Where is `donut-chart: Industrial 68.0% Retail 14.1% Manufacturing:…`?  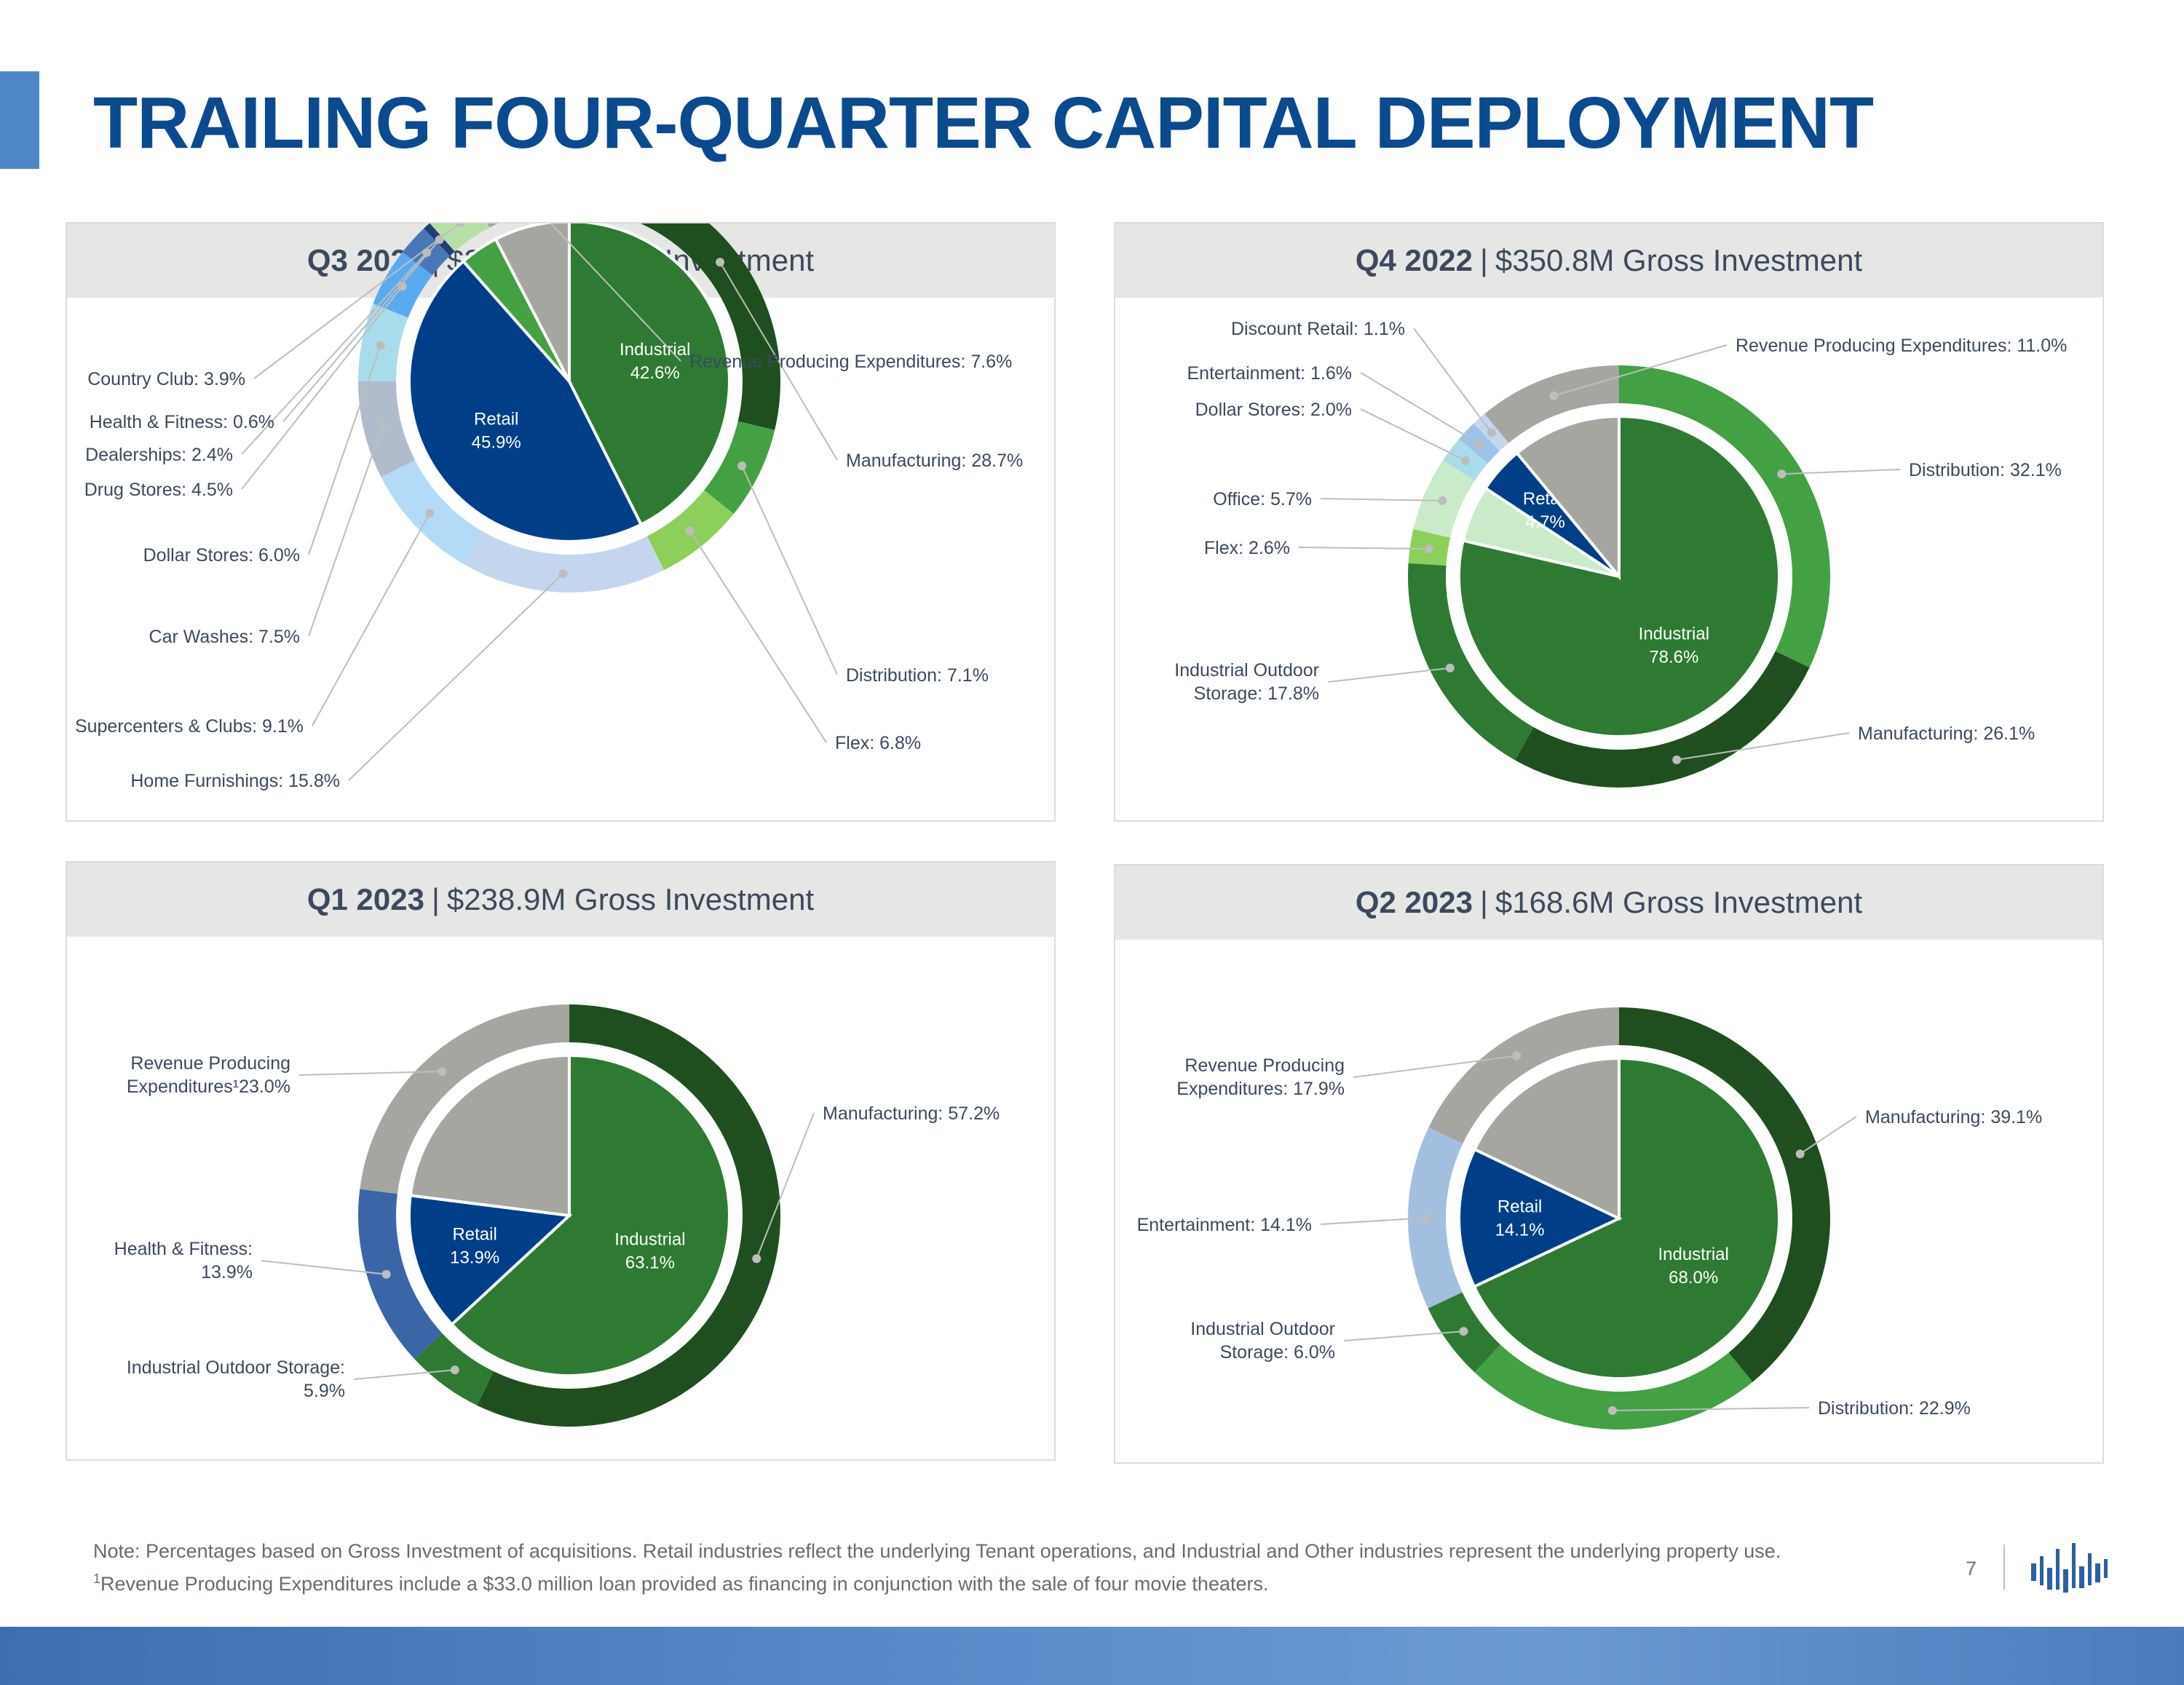
donut-chart: Industrial 68.0% Retail 14.1% Manufacturing:… is located at coordinates (1589, 1218).